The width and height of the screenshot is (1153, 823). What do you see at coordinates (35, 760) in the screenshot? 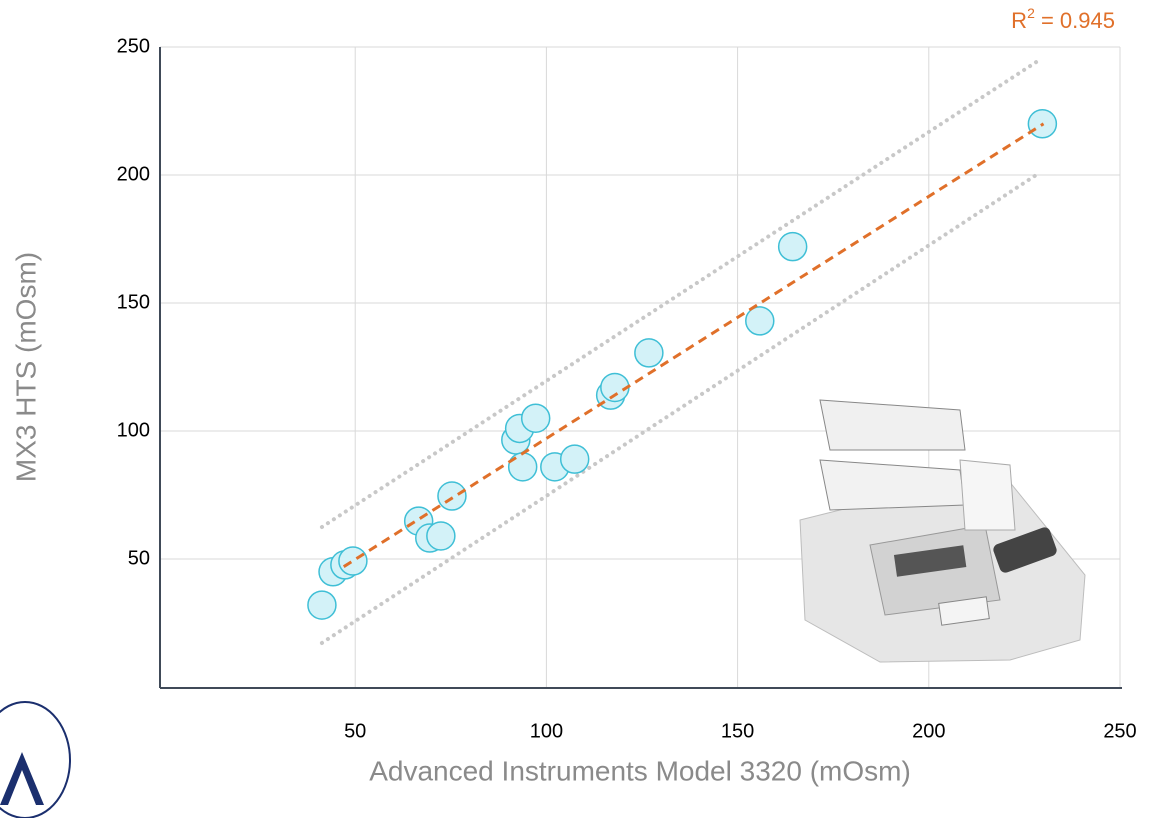
I see `logo` at bounding box center [35, 760].